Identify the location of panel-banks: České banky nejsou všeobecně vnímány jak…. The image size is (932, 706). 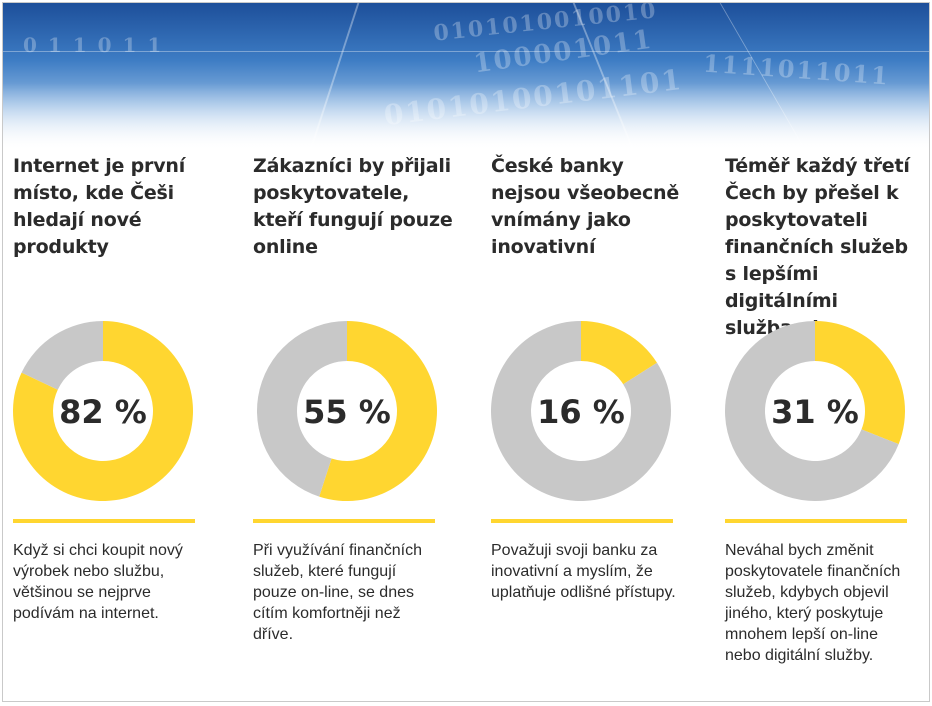
(591, 207).